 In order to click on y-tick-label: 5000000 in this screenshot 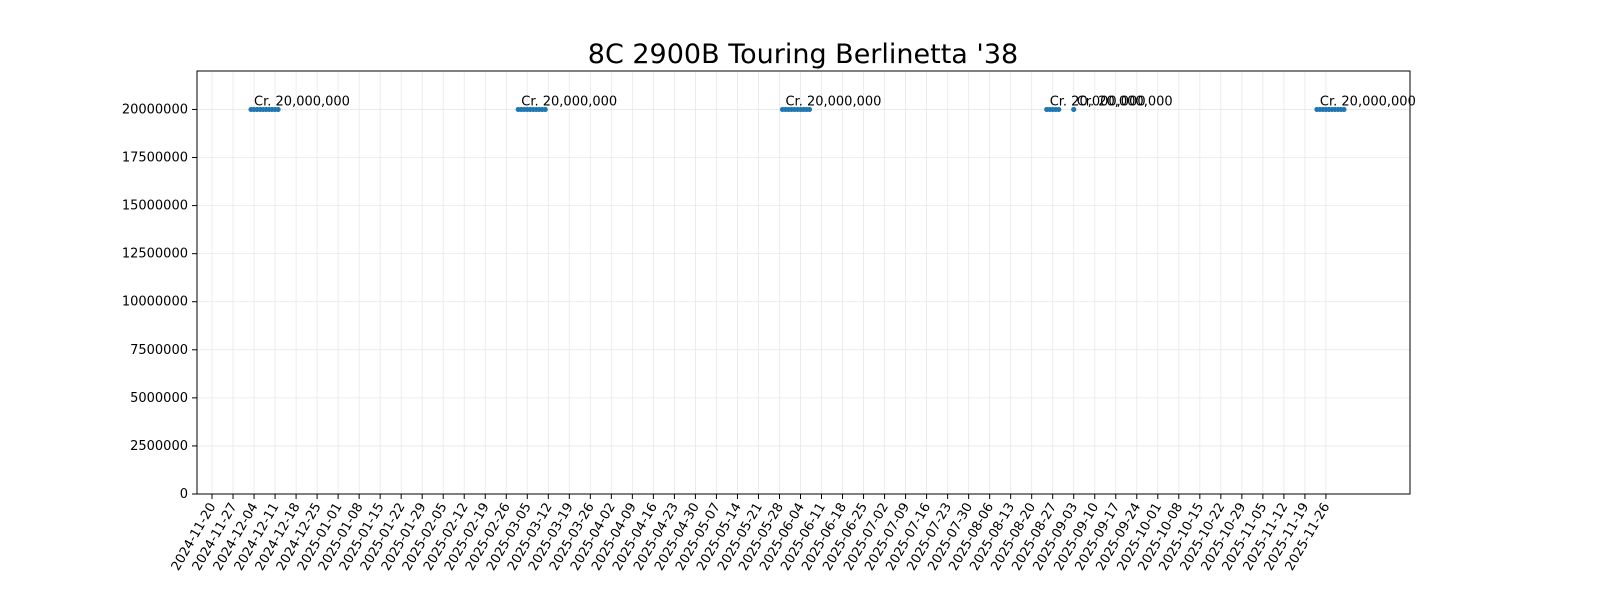, I will do `click(159, 398)`.